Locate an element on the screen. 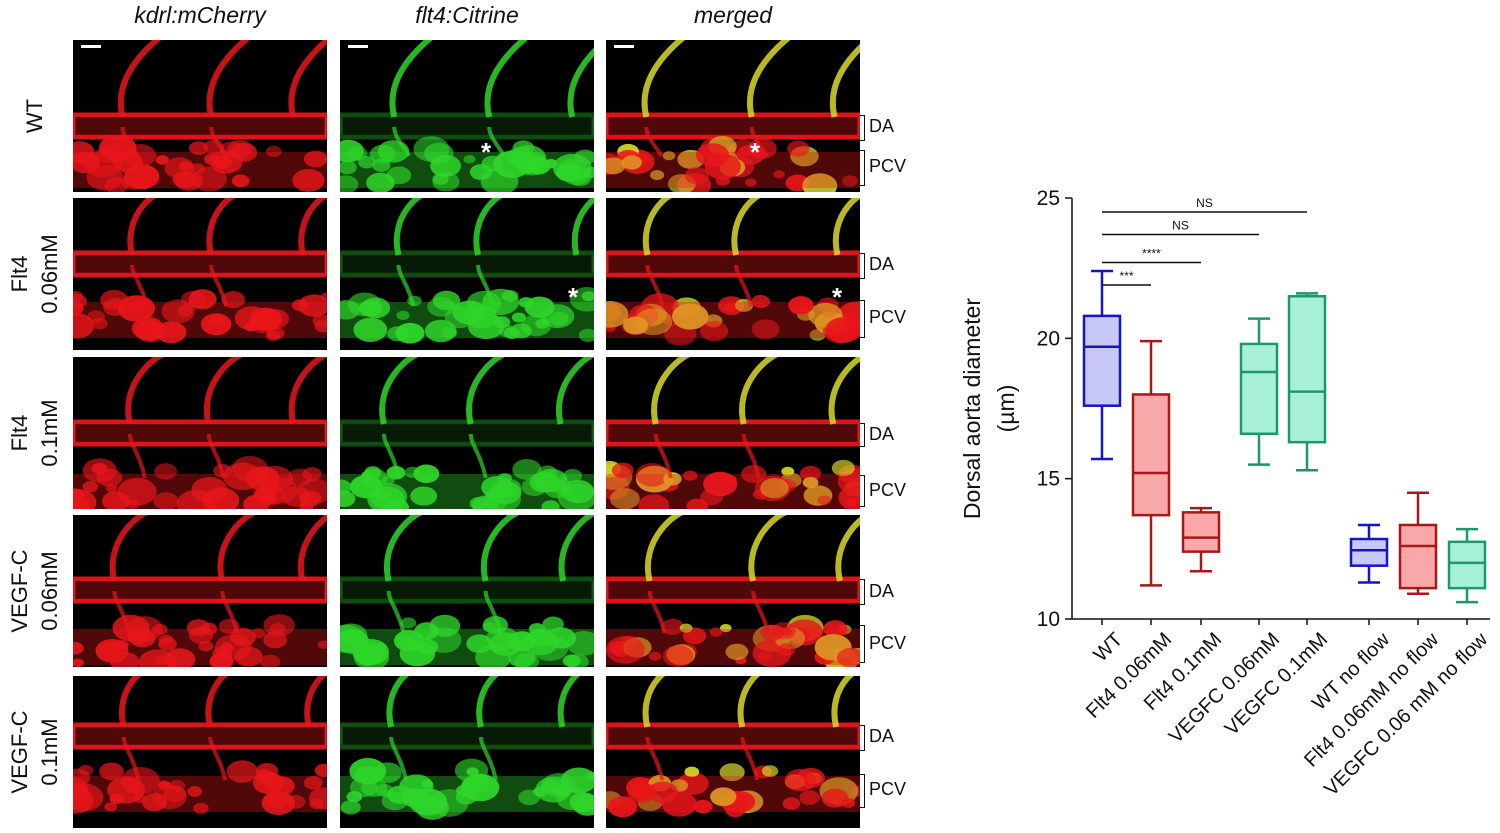 The image size is (1500, 833). y-tick-label: 15 is located at coordinates (1048, 479).